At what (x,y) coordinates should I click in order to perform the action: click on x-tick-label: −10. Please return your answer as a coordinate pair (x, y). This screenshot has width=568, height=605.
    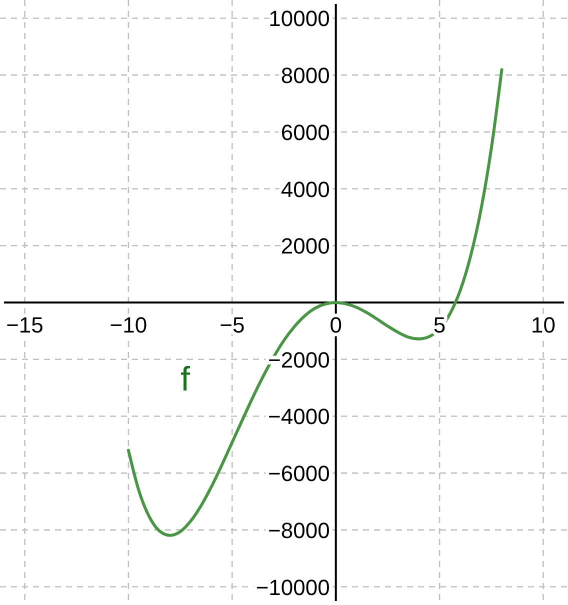
    Looking at the image, I should click on (129, 325).